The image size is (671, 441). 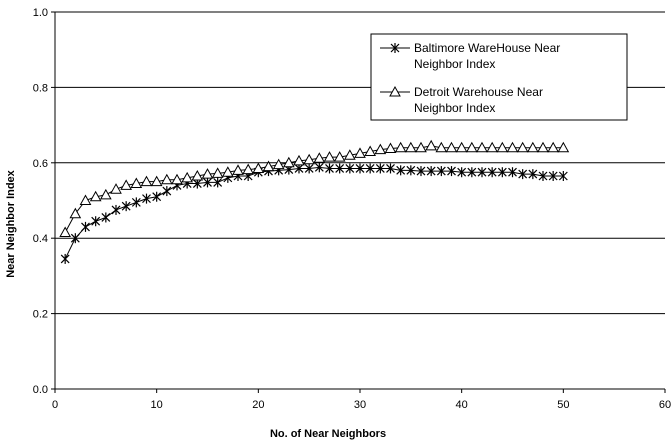 I want to click on x-tick-label: 60, so click(x=665, y=405).